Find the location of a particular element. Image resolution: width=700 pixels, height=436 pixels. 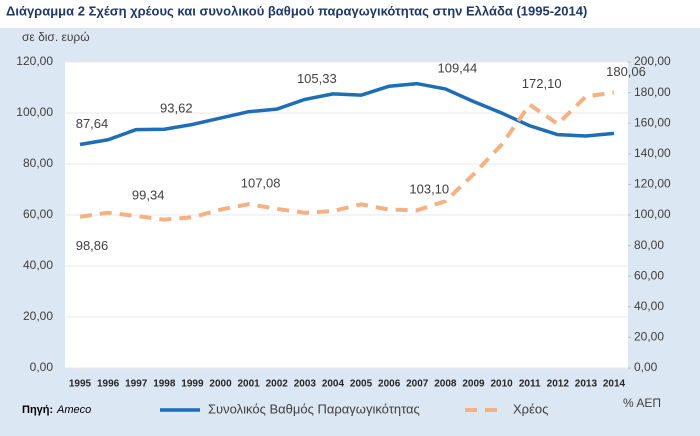

y-tick-label: 20,00 is located at coordinates (38, 316).